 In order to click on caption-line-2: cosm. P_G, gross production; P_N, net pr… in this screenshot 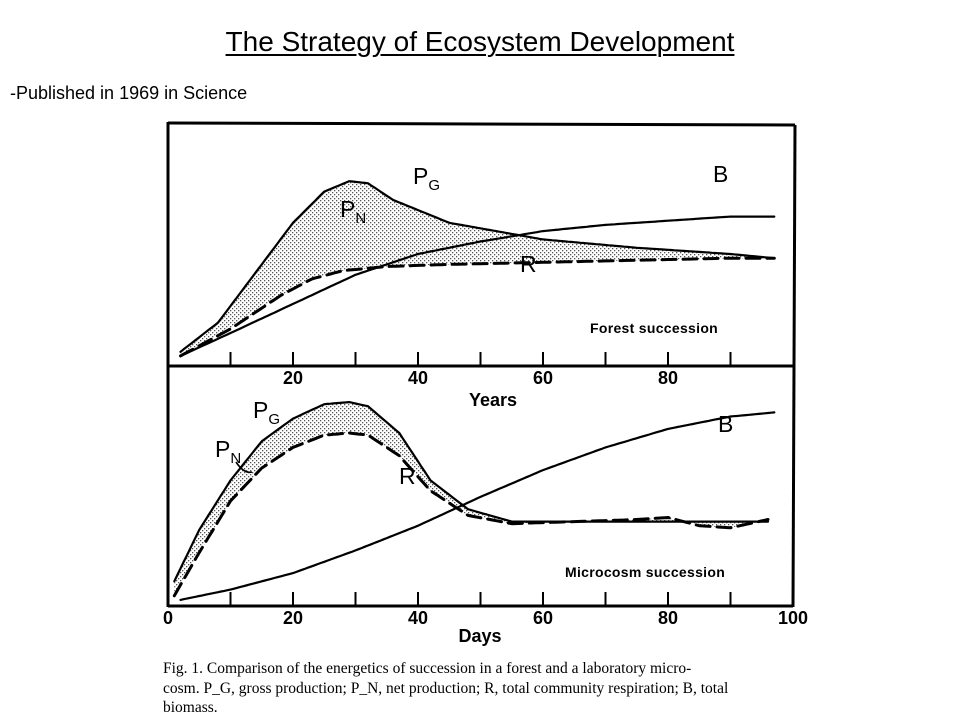, I will do `click(445, 688)`.